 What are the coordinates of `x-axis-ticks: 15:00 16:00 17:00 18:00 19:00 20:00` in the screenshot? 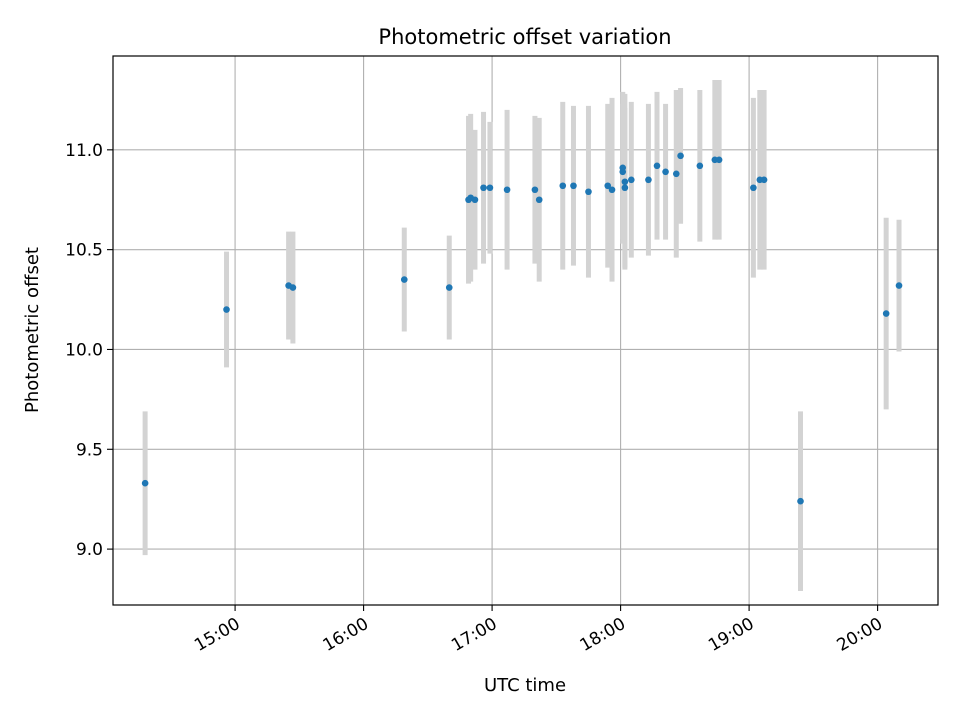 It's located at (538, 630).